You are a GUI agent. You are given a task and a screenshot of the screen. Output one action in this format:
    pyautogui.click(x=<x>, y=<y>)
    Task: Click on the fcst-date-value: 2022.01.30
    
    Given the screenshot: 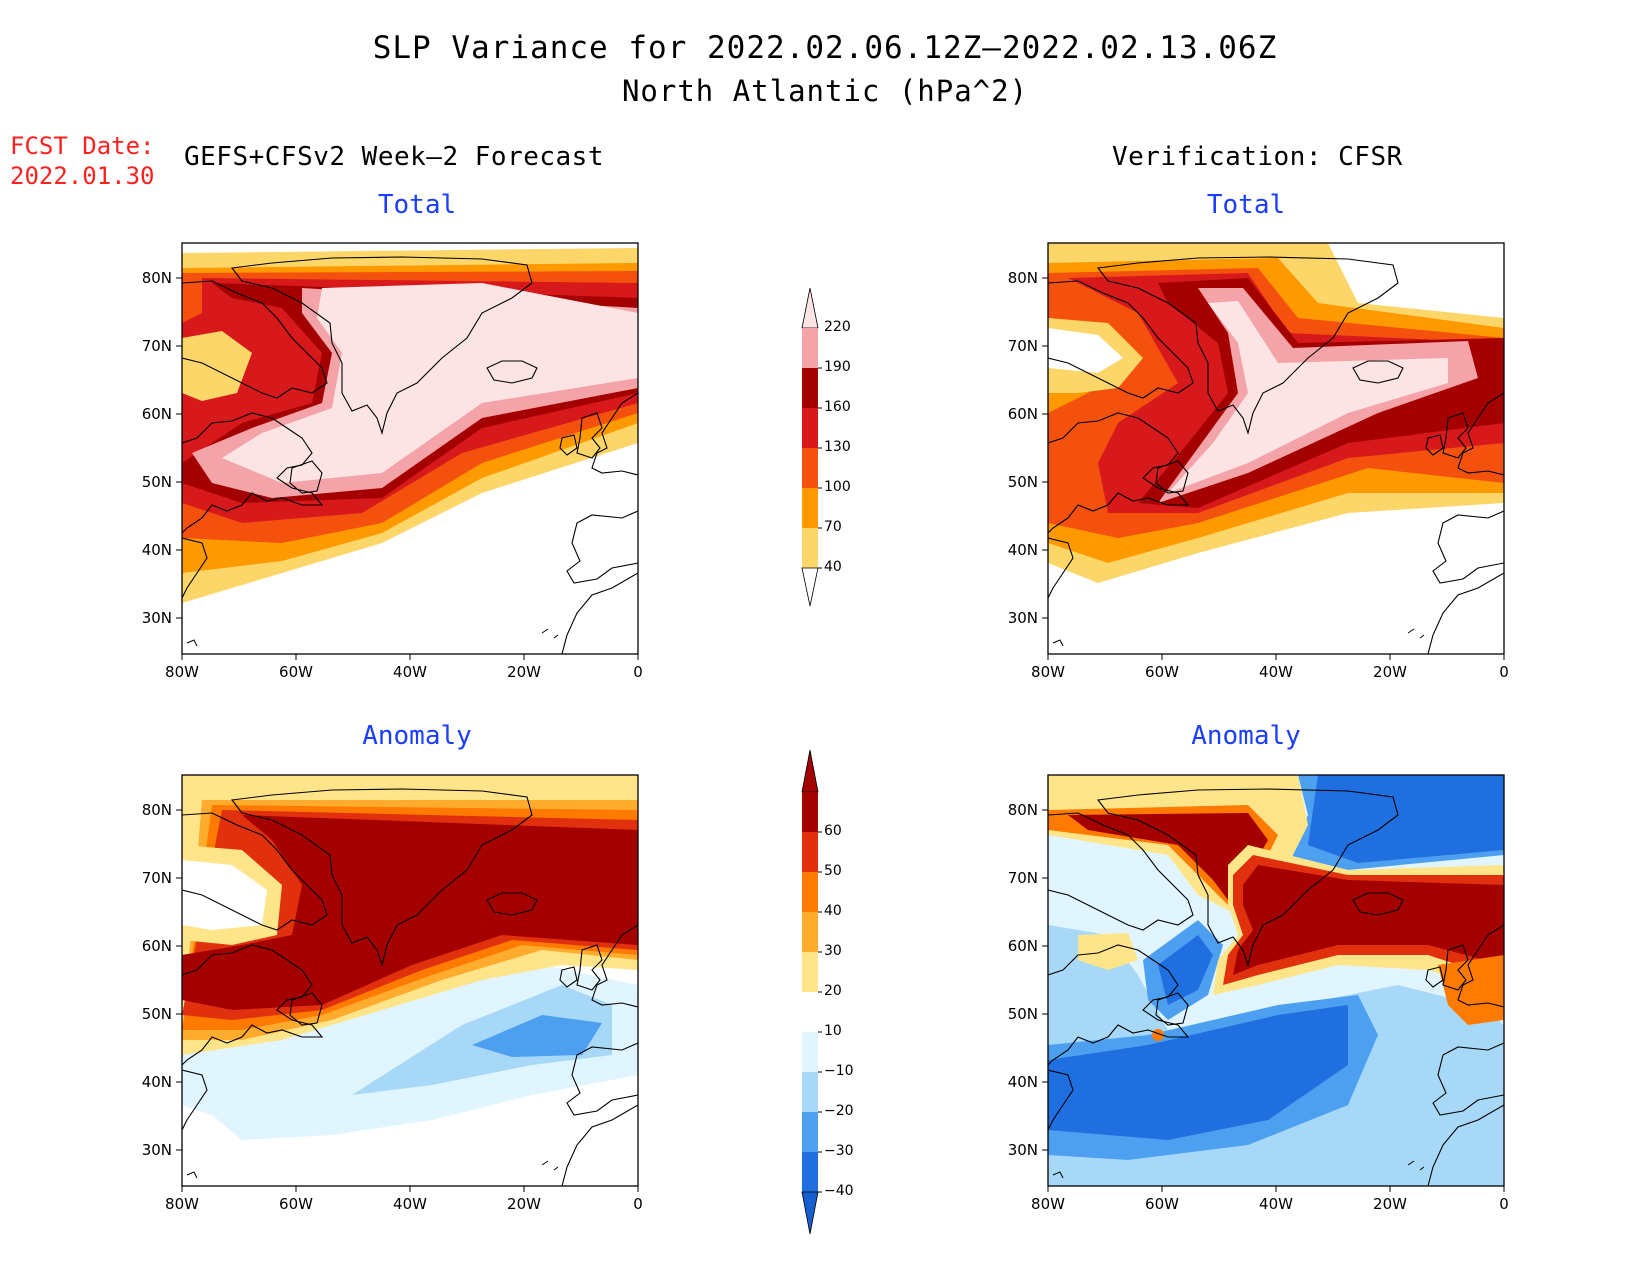 What is the action you would take?
    pyautogui.click(x=82, y=176)
    